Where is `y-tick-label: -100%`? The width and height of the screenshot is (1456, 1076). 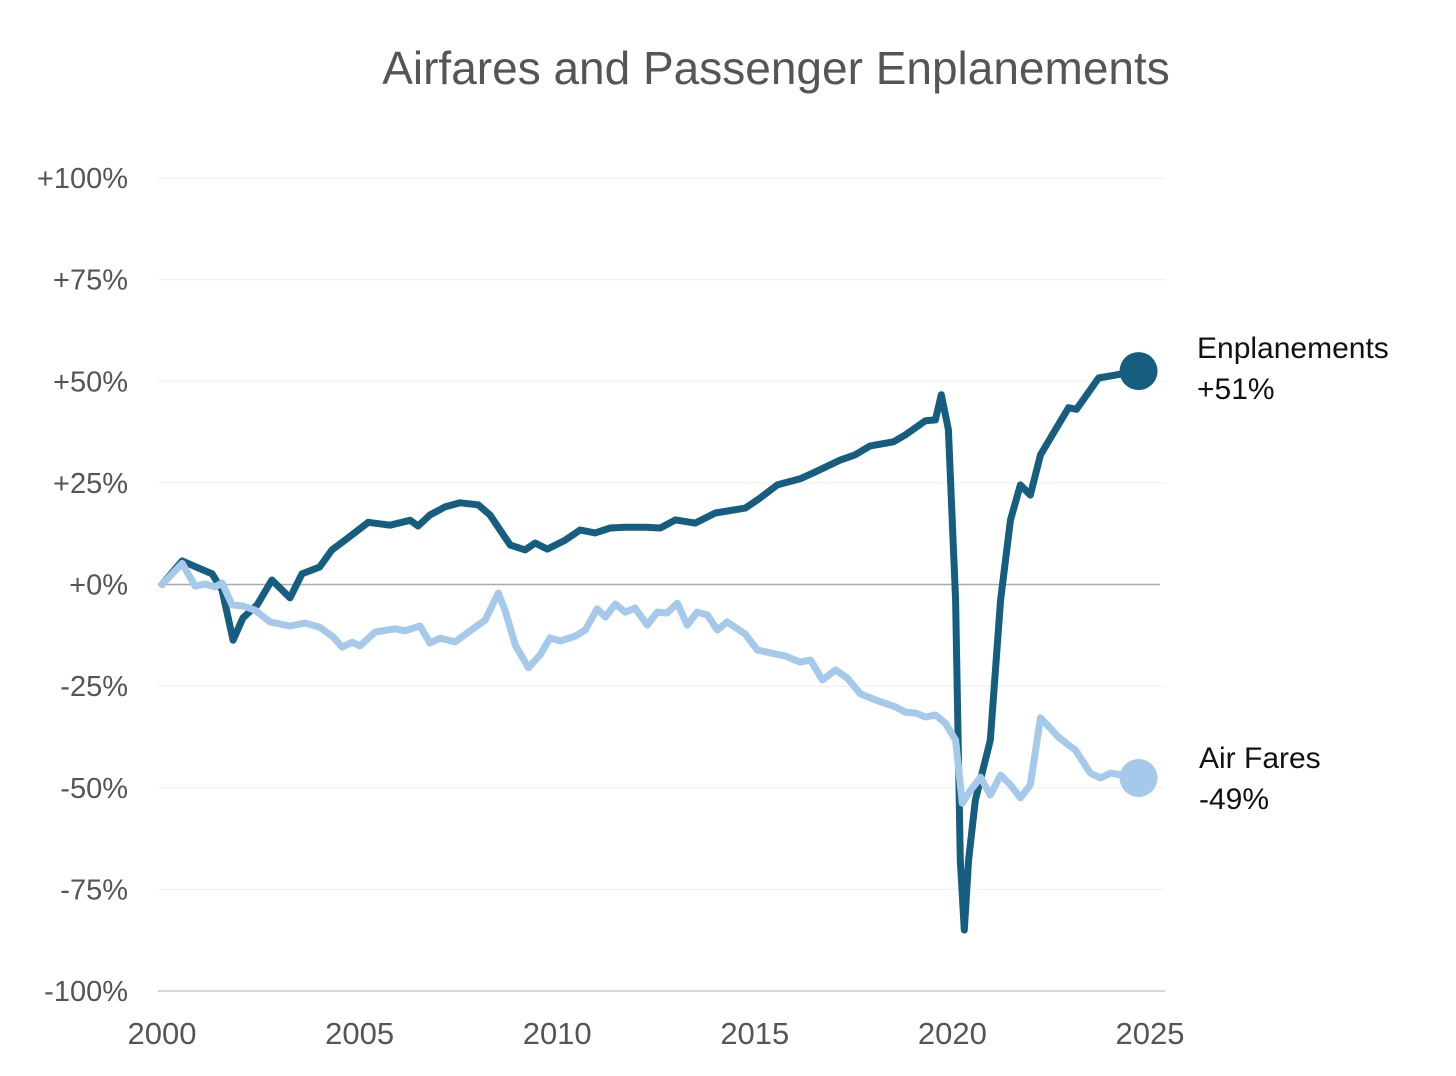 y-tick-label: -100% is located at coordinates (86, 992).